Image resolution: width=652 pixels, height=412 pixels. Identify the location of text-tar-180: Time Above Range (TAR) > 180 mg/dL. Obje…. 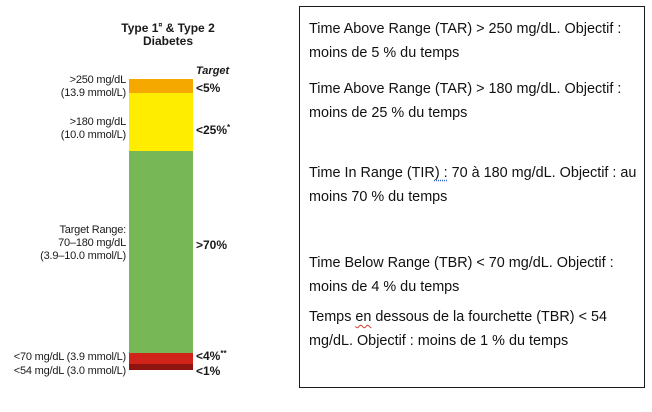
(465, 101).